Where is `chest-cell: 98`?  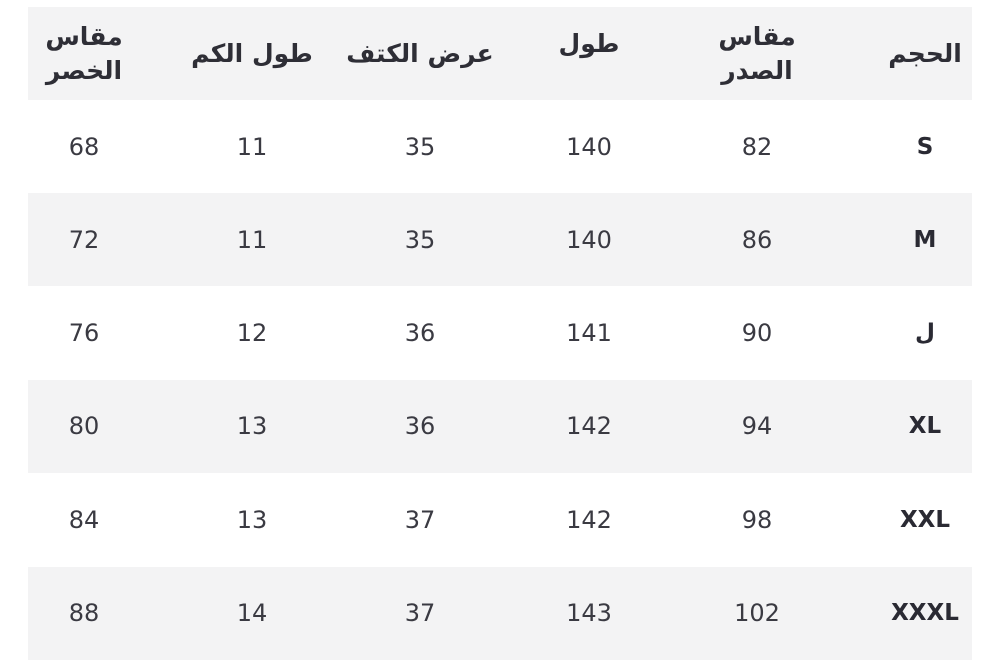 chest-cell: 98 is located at coordinates (757, 519).